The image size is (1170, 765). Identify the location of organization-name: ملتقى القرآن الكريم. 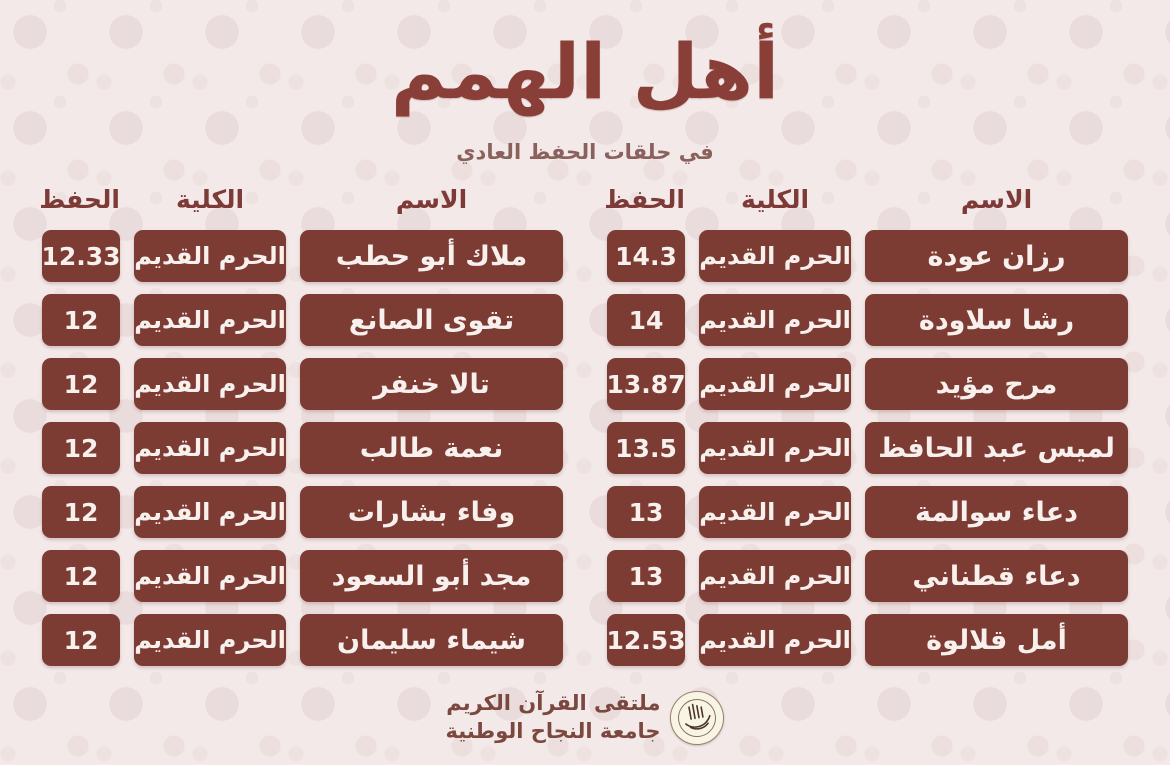
(553, 703).